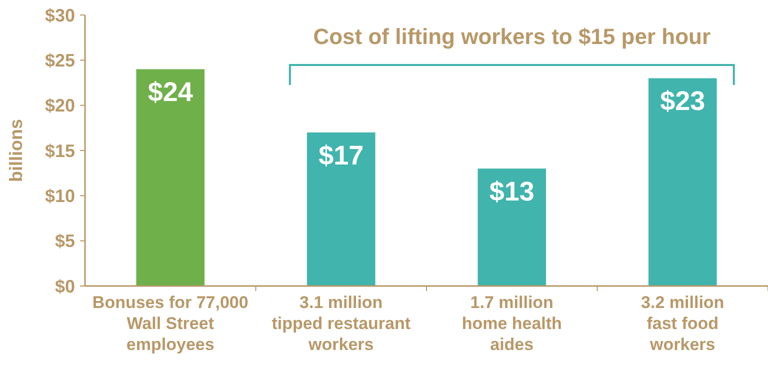 Image resolution: width=768 pixels, height=366 pixels. What do you see at coordinates (511, 191) in the screenshot?
I see `data-label: $13` at bounding box center [511, 191].